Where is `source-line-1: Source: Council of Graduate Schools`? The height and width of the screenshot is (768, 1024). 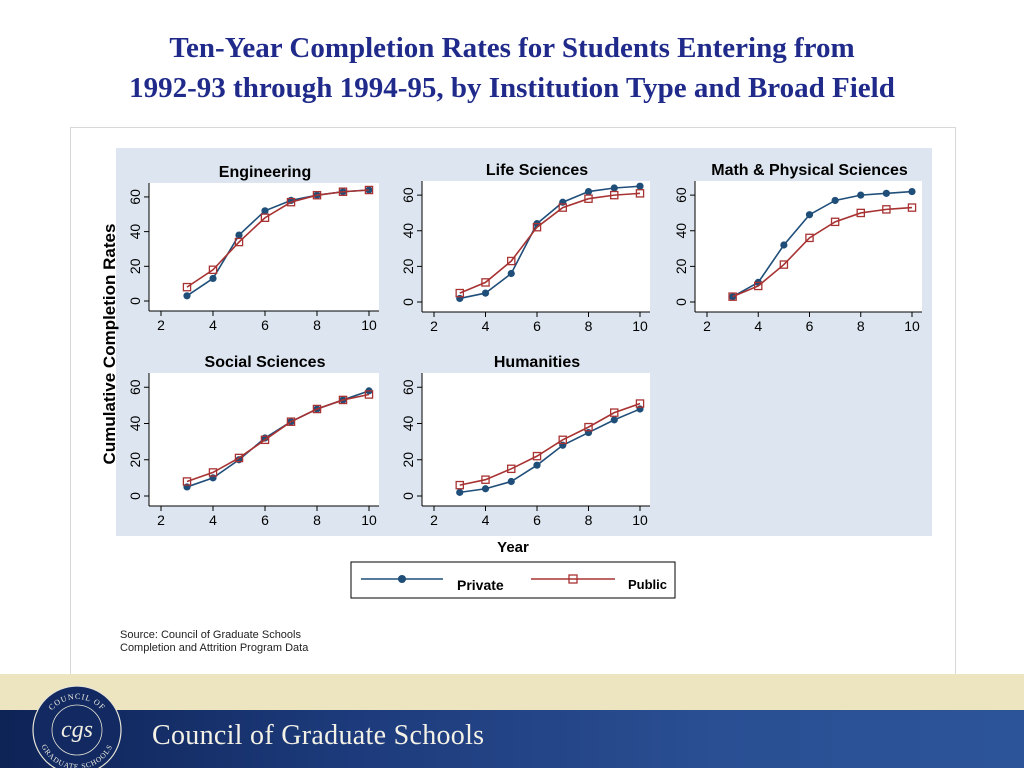
source-line-1: Source: Council of Graduate Schools is located at coordinates (210, 635).